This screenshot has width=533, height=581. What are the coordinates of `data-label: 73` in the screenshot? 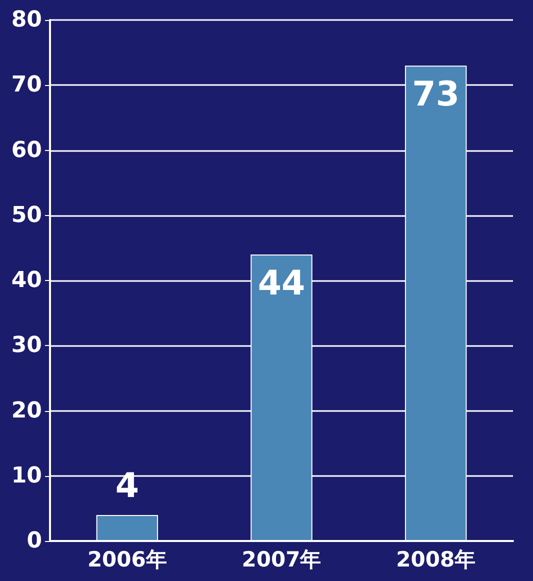 It's located at (436, 94).